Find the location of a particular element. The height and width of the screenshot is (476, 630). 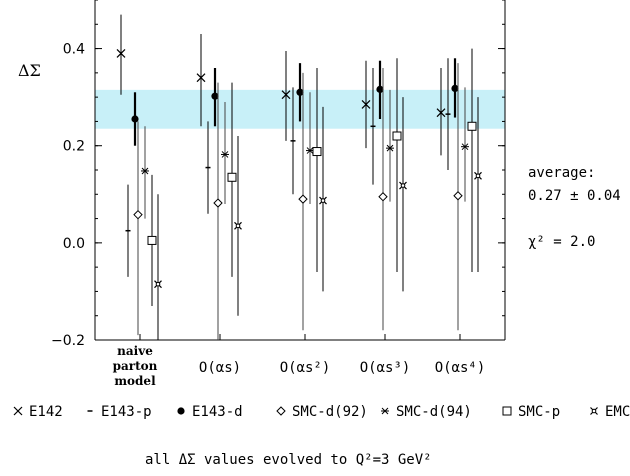

side-panel: average: 0.27 ± 0.04 χ² = 2.0 is located at coordinates (574, 207).